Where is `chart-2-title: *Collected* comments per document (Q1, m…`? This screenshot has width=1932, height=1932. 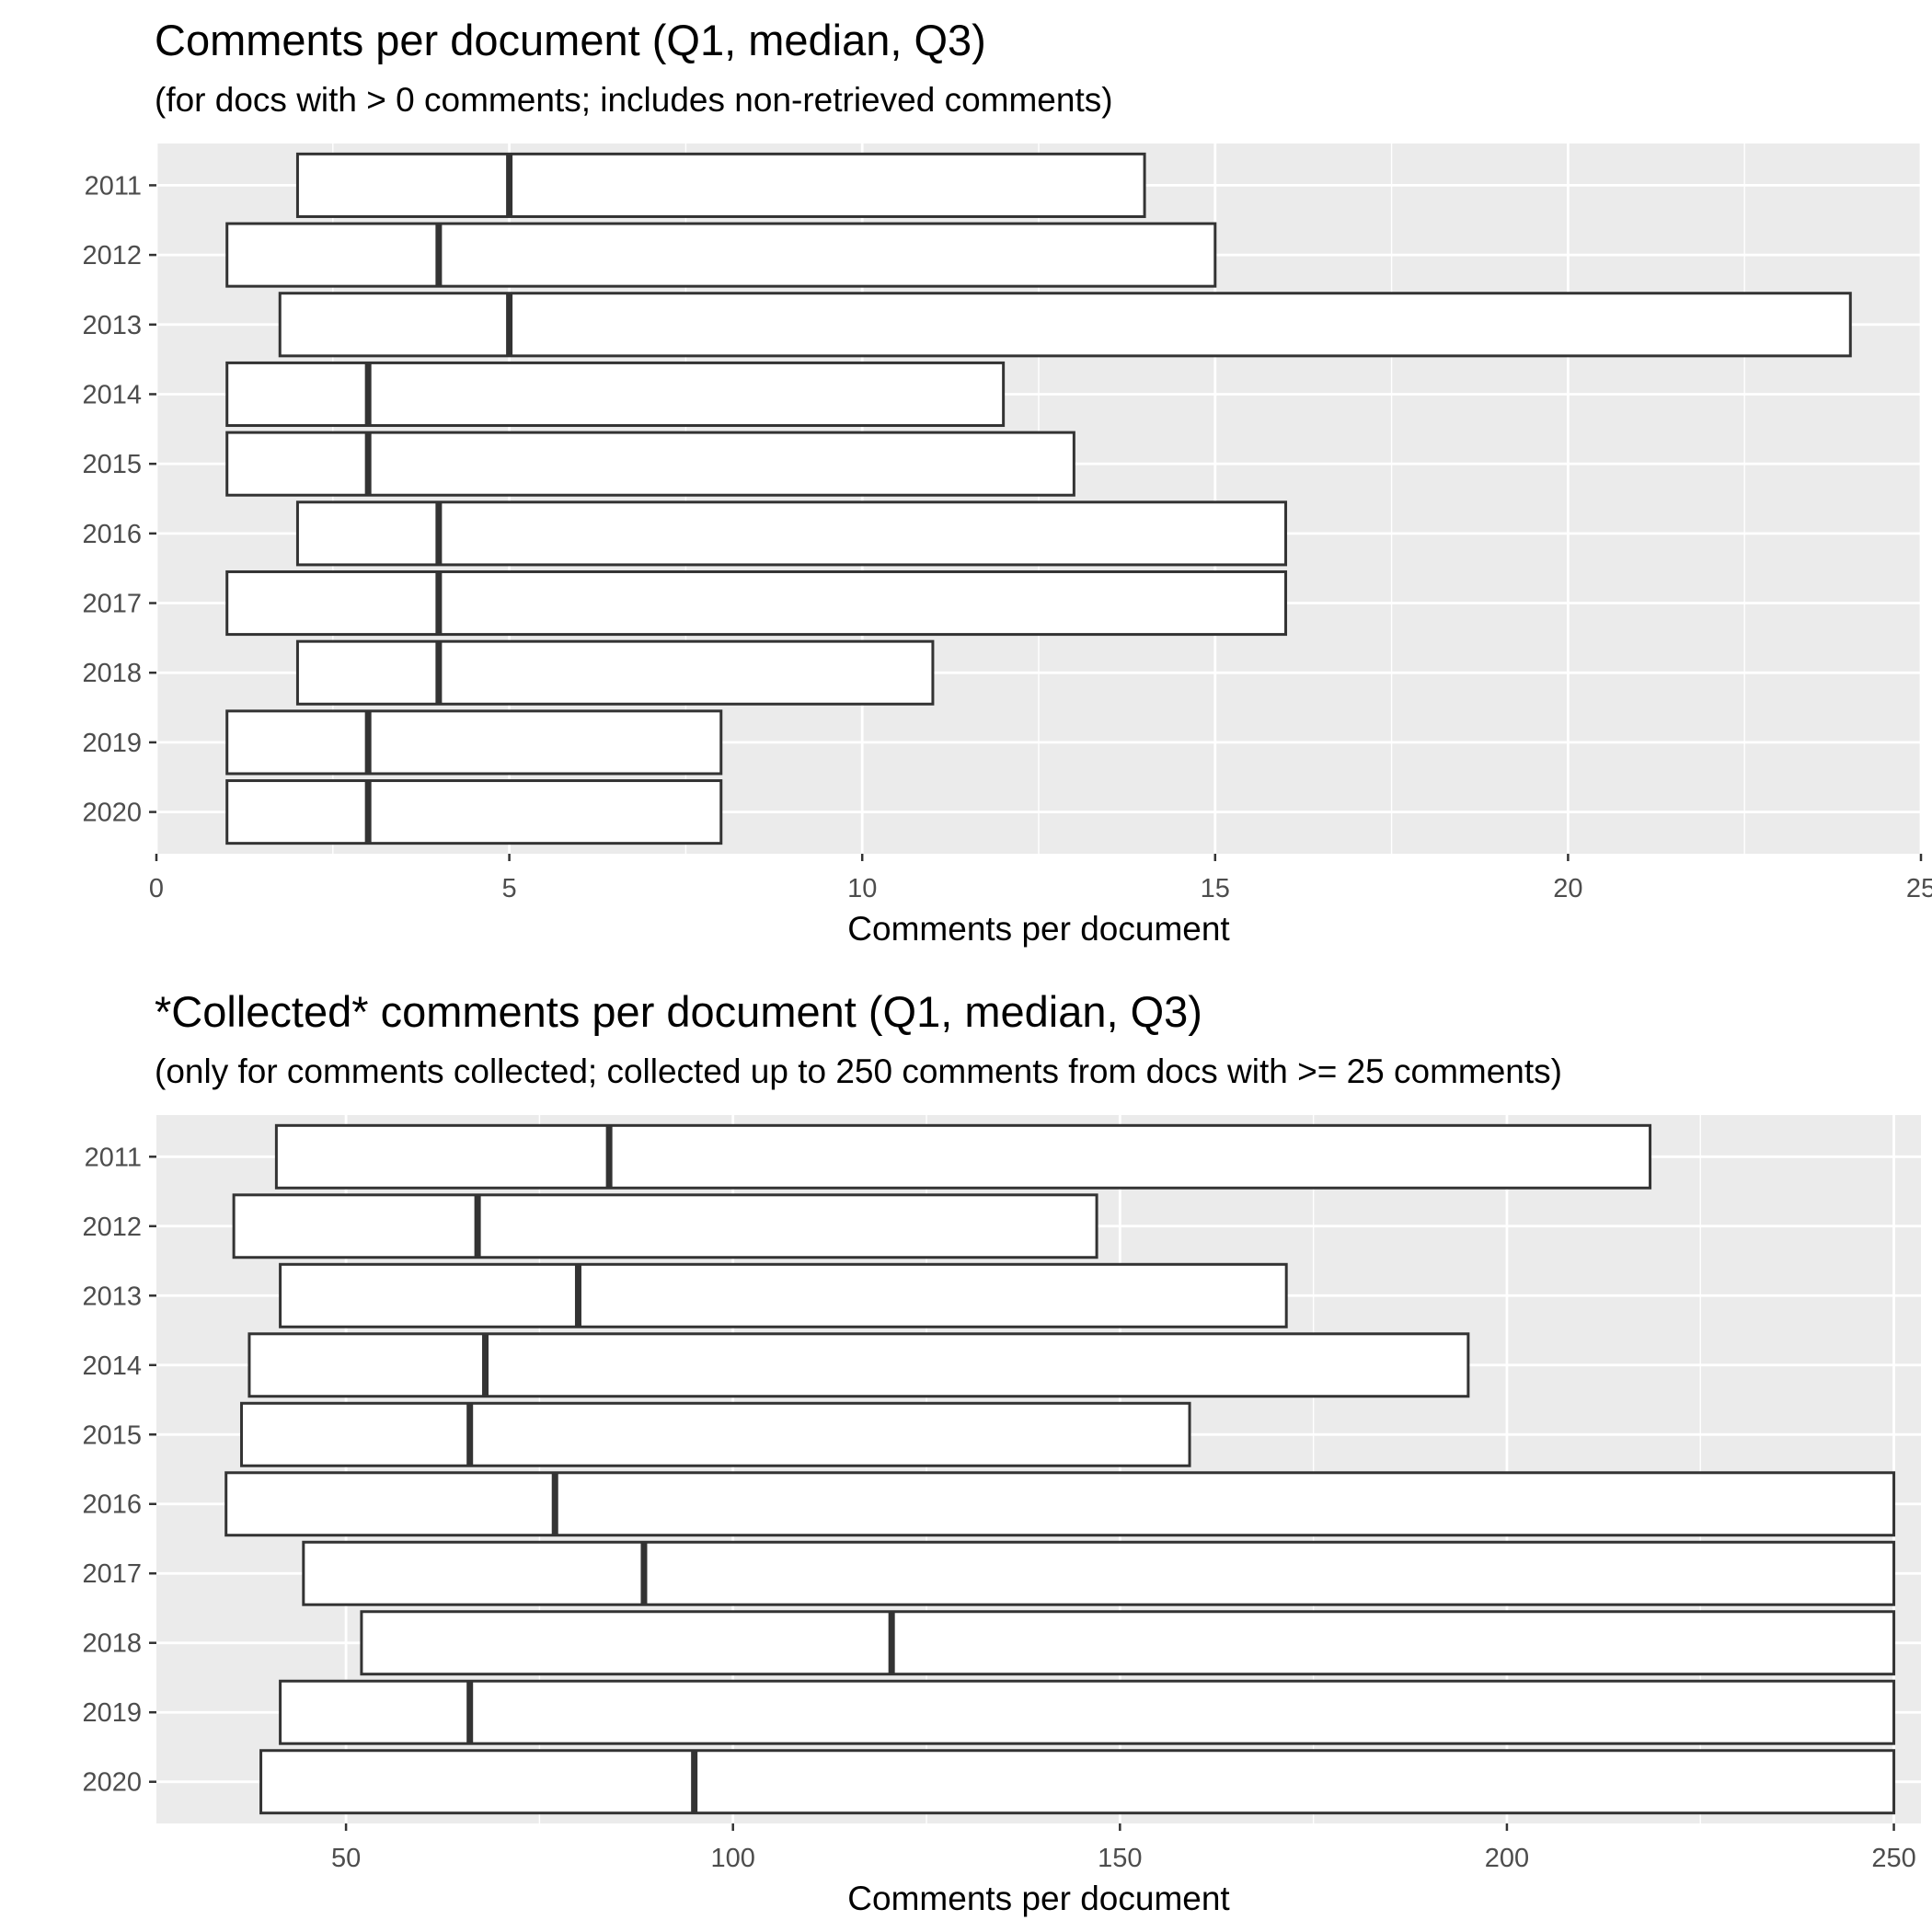
chart-2-title: *Collected* comments per document (Q1, m… is located at coordinates (678, 1011).